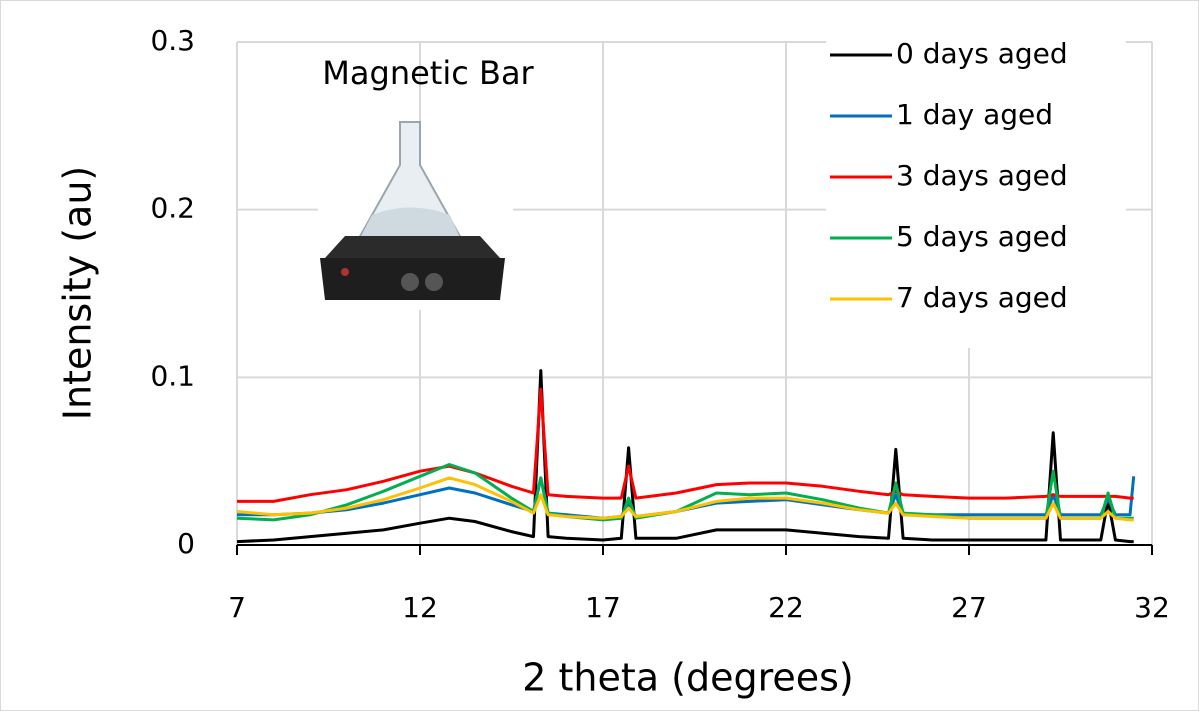 The width and height of the screenshot is (1199, 711). Describe the element at coordinates (974, 114) in the screenshot. I see `legend-label: 1 day aged` at that location.